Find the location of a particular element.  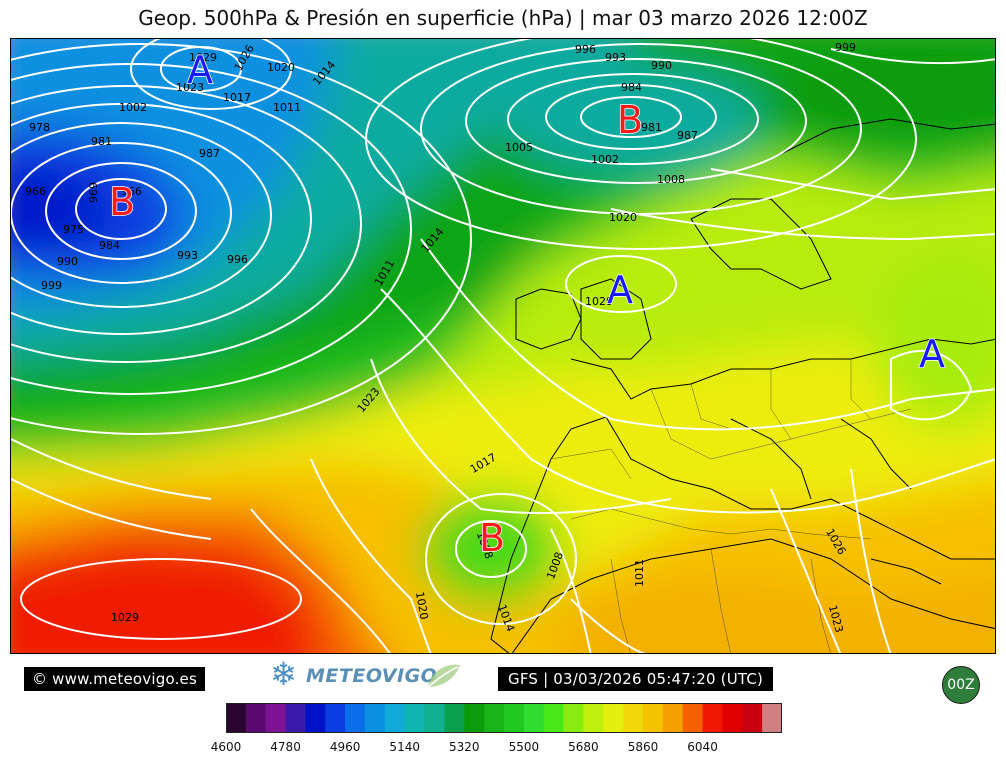

colorbar-tick-label: 5860 is located at coordinates (643, 747).